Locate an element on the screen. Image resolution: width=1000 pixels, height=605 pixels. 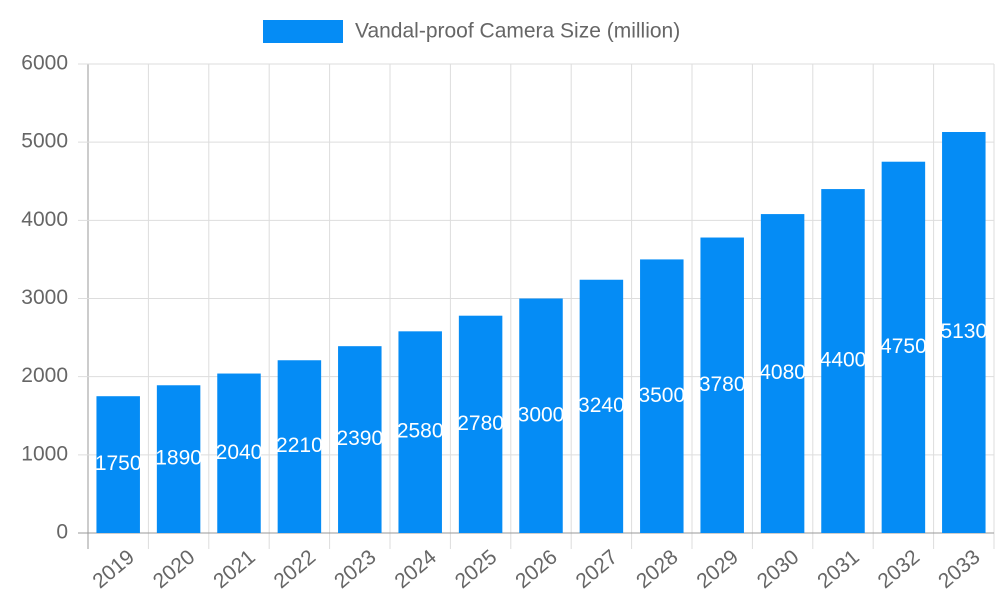
value-label: 2040 is located at coordinates (239, 452).